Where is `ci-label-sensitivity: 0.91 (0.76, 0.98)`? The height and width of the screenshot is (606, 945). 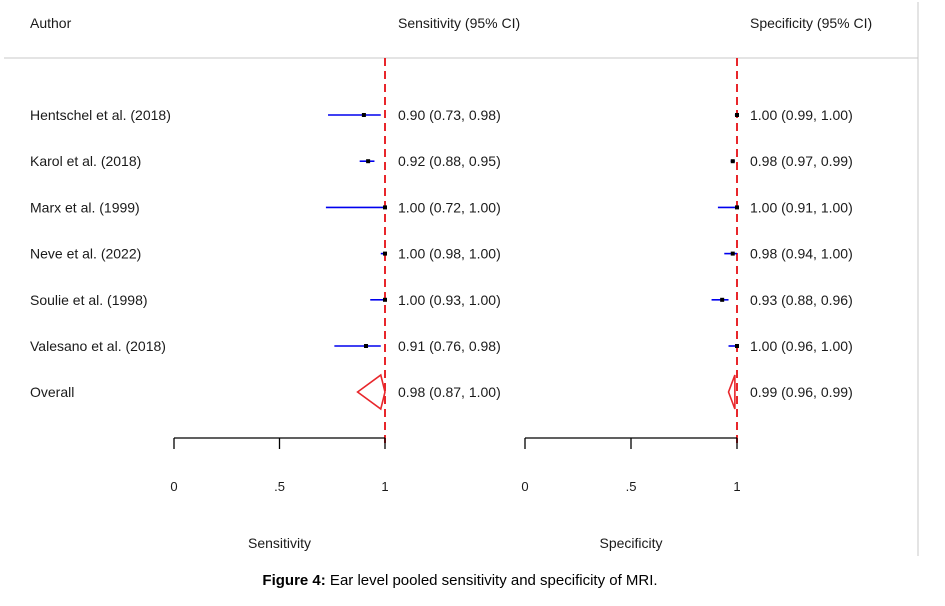 ci-label-sensitivity: 0.91 (0.76, 0.98) is located at coordinates (449, 346).